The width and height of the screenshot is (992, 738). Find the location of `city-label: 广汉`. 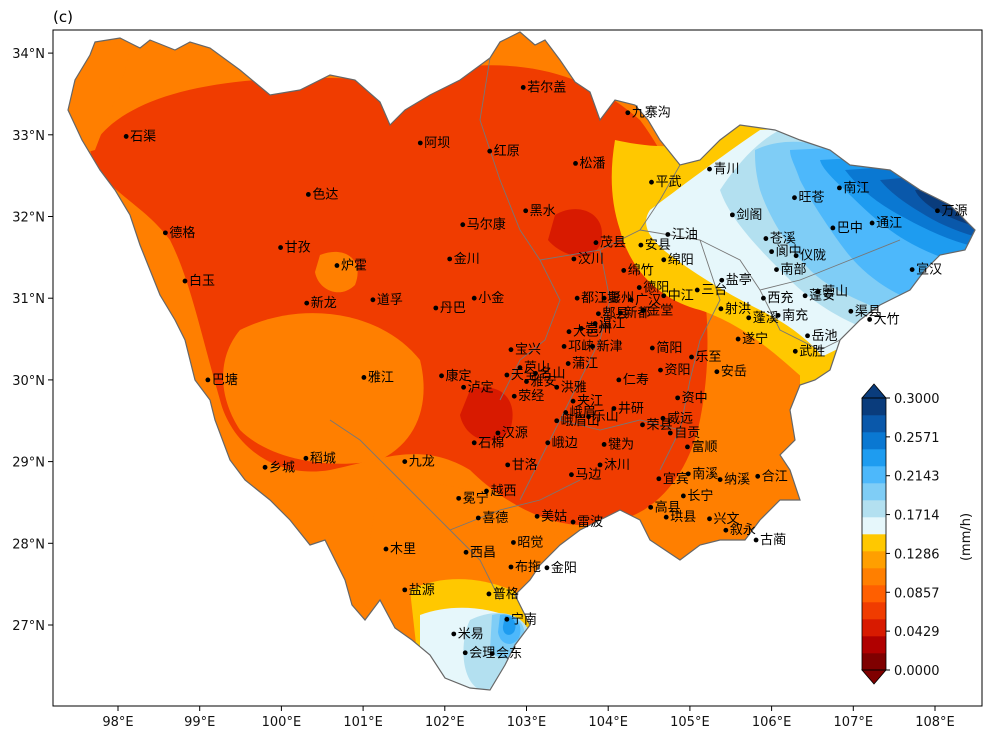

city-label: 广汉 is located at coordinates (648, 300).